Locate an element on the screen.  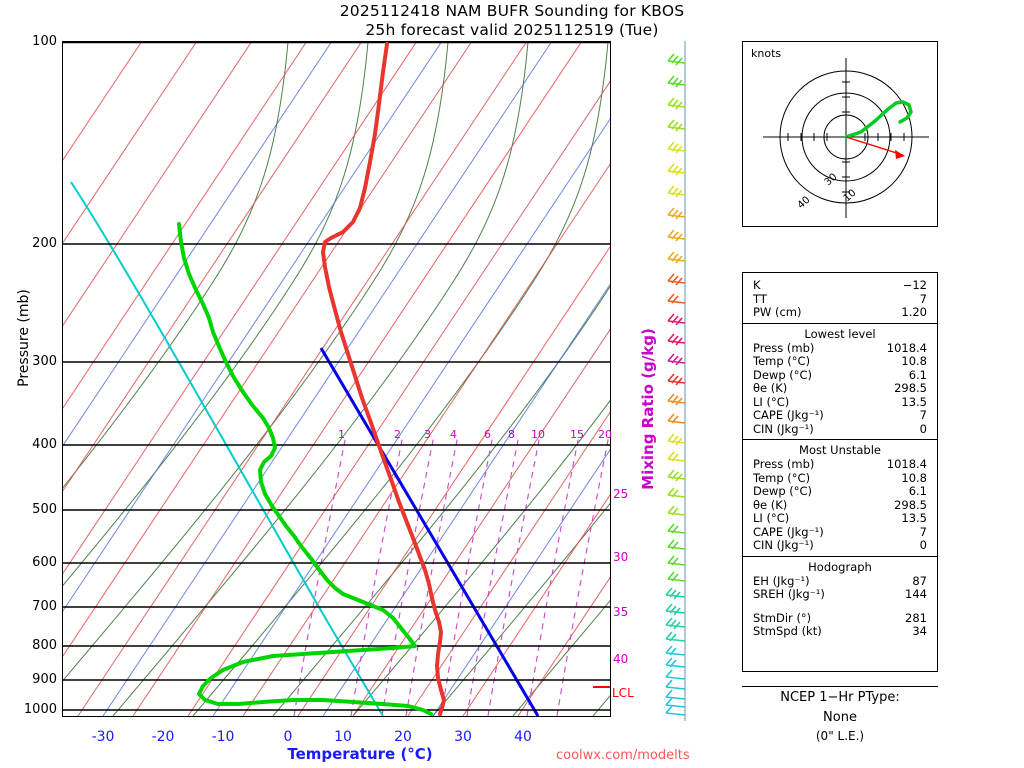
mixing-ratio-label-6: 6 is located at coordinates (487, 434).